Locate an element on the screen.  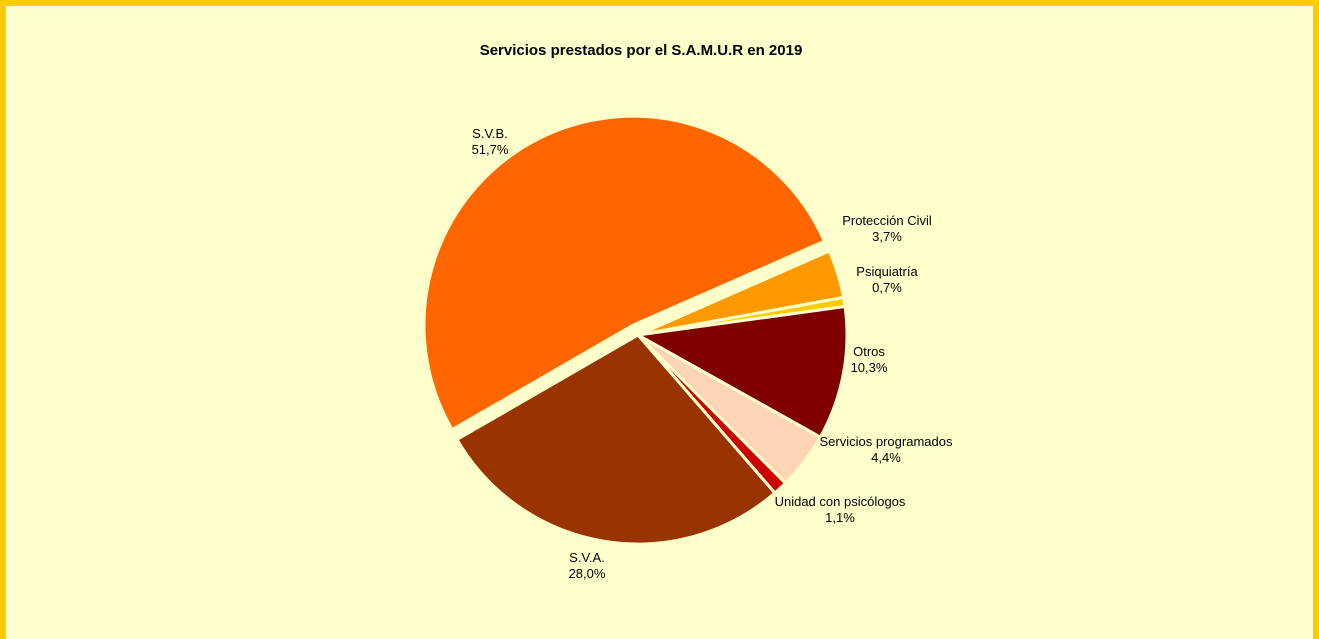
slice-label-name: Servicios programados is located at coordinates (886, 441).